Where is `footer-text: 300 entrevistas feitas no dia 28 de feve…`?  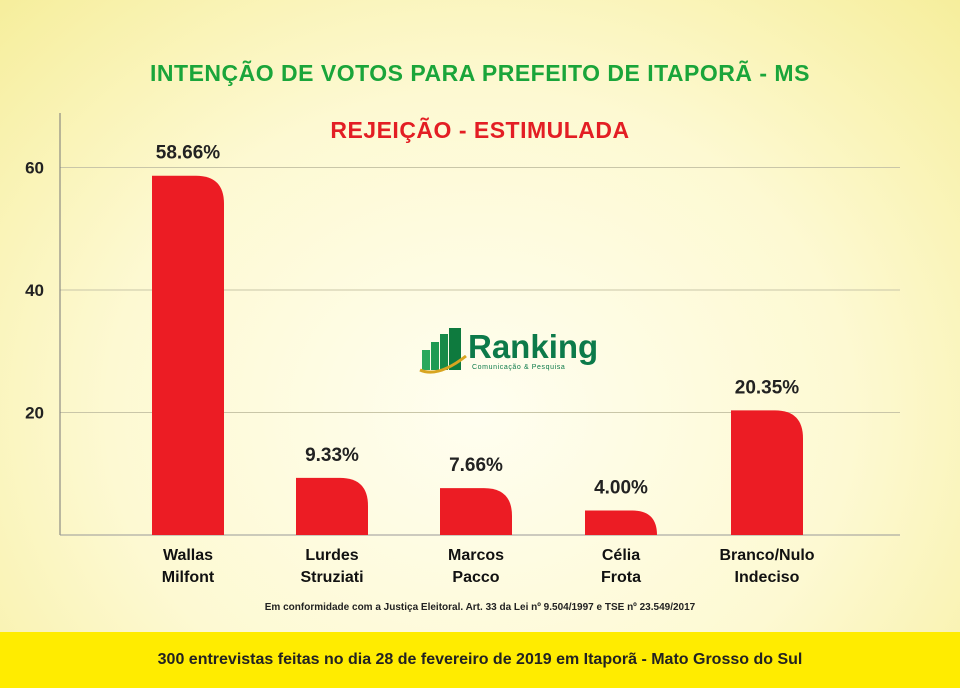 footer-text: 300 entrevistas feitas no dia 28 de feve… is located at coordinates (480, 659).